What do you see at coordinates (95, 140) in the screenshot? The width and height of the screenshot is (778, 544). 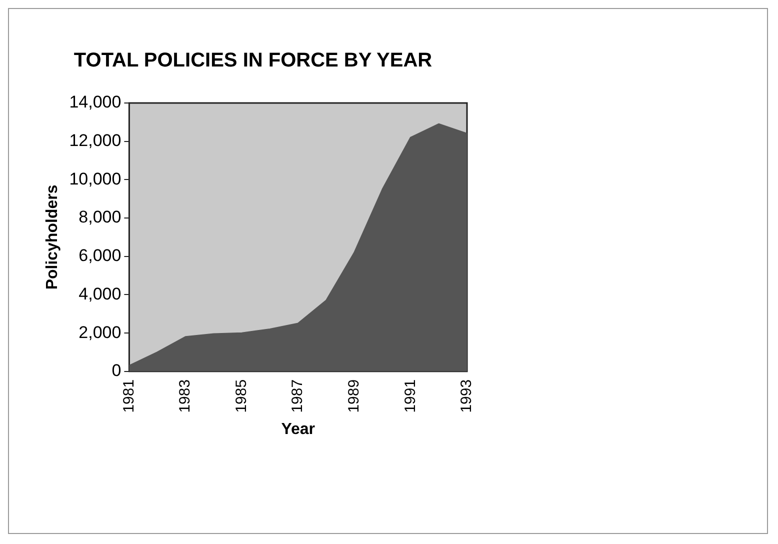 I see `y-tick-label: 12,000` at bounding box center [95, 140].